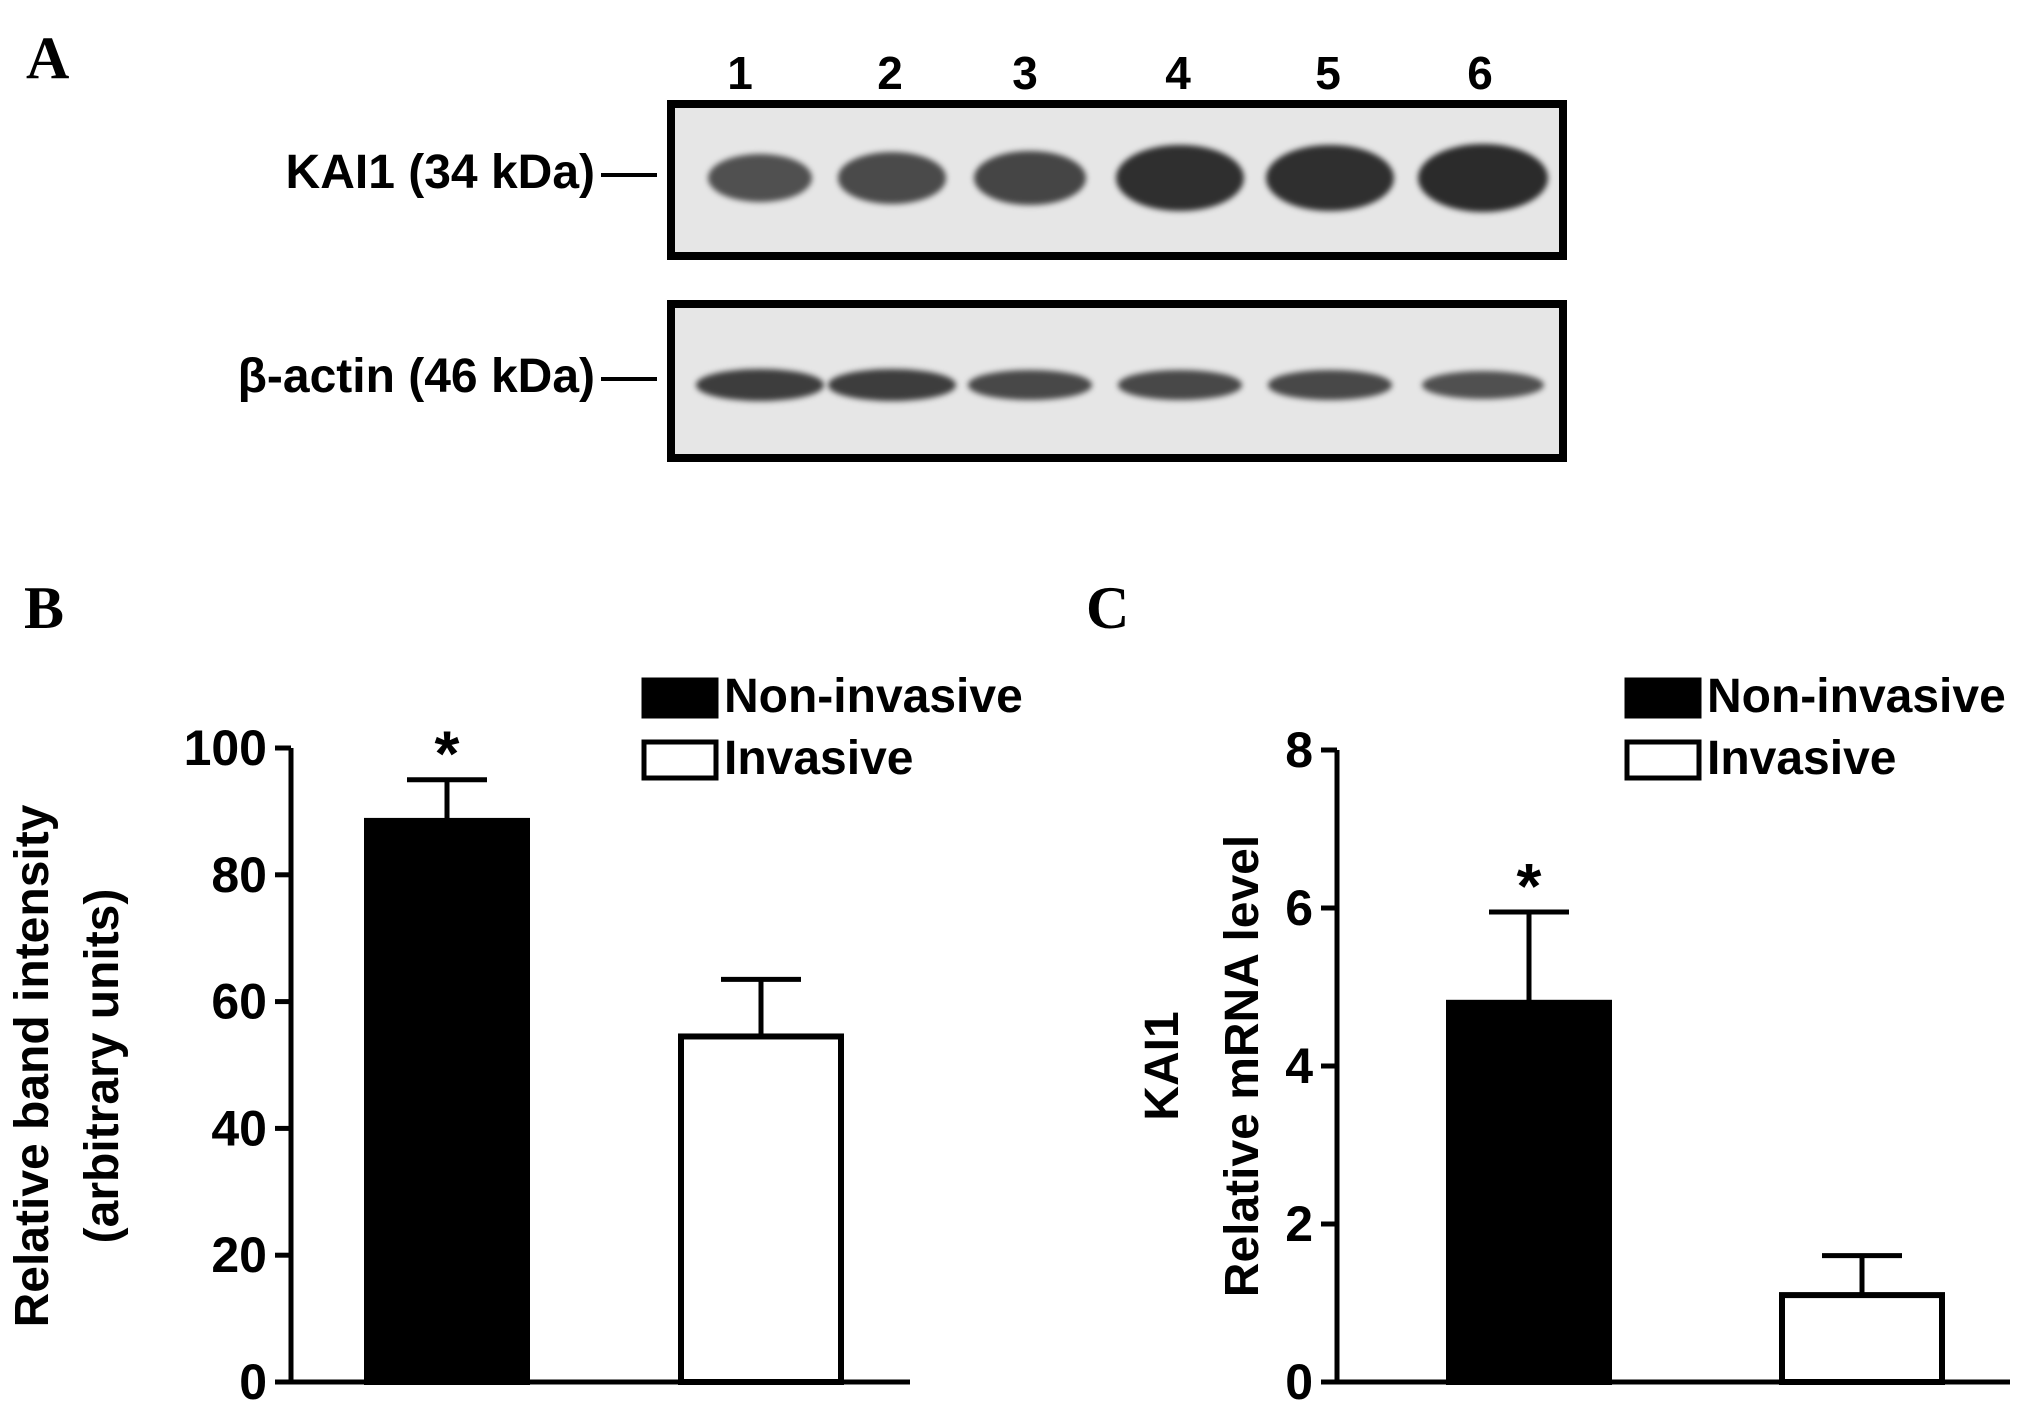 This screenshot has width=2031, height=1413. I want to click on lane-label: 6, so click(1480, 73).